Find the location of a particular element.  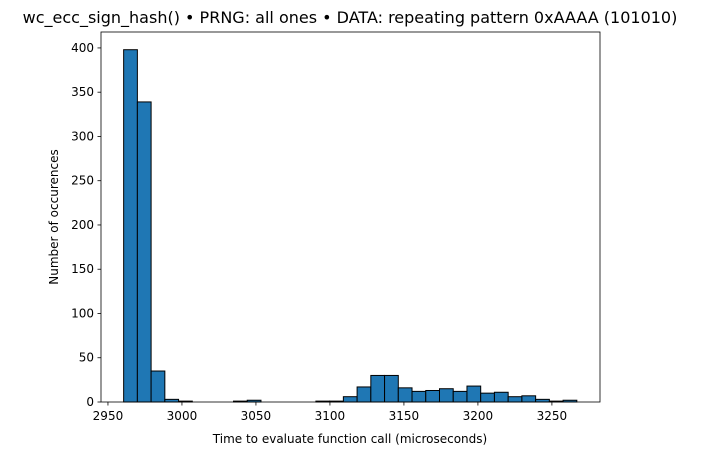

x-tick-label: 3250 is located at coordinates (552, 416).